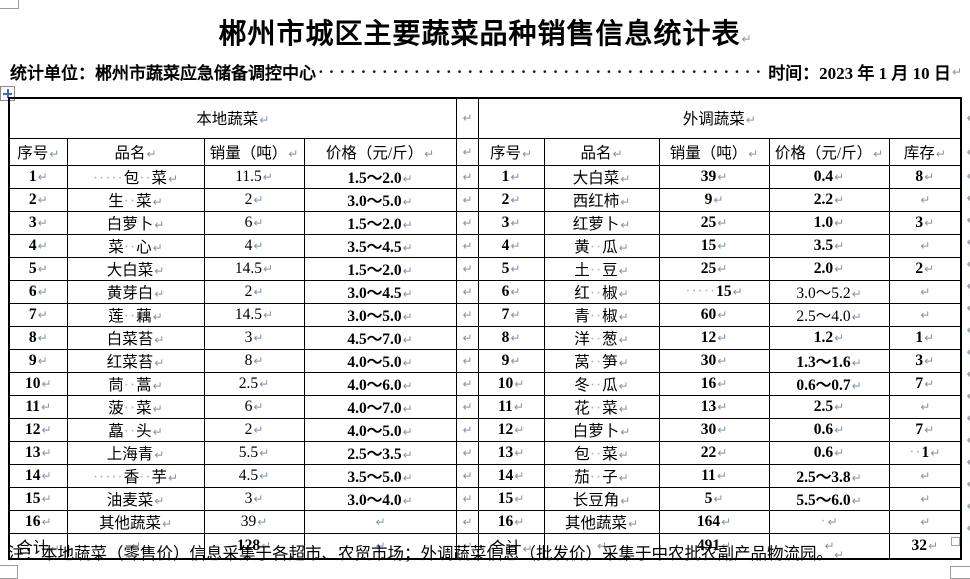  What do you see at coordinates (511, 406) in the screenshot?
I see `ext-row-no: 11↵` at bounding box center [511, 406].